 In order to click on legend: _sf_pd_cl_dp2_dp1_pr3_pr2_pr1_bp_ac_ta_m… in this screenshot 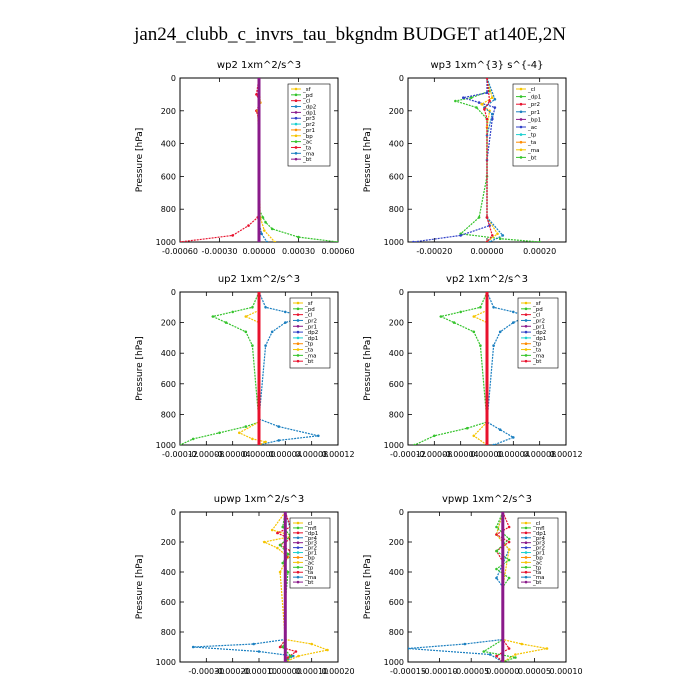, I will do `click(309, 125)`.